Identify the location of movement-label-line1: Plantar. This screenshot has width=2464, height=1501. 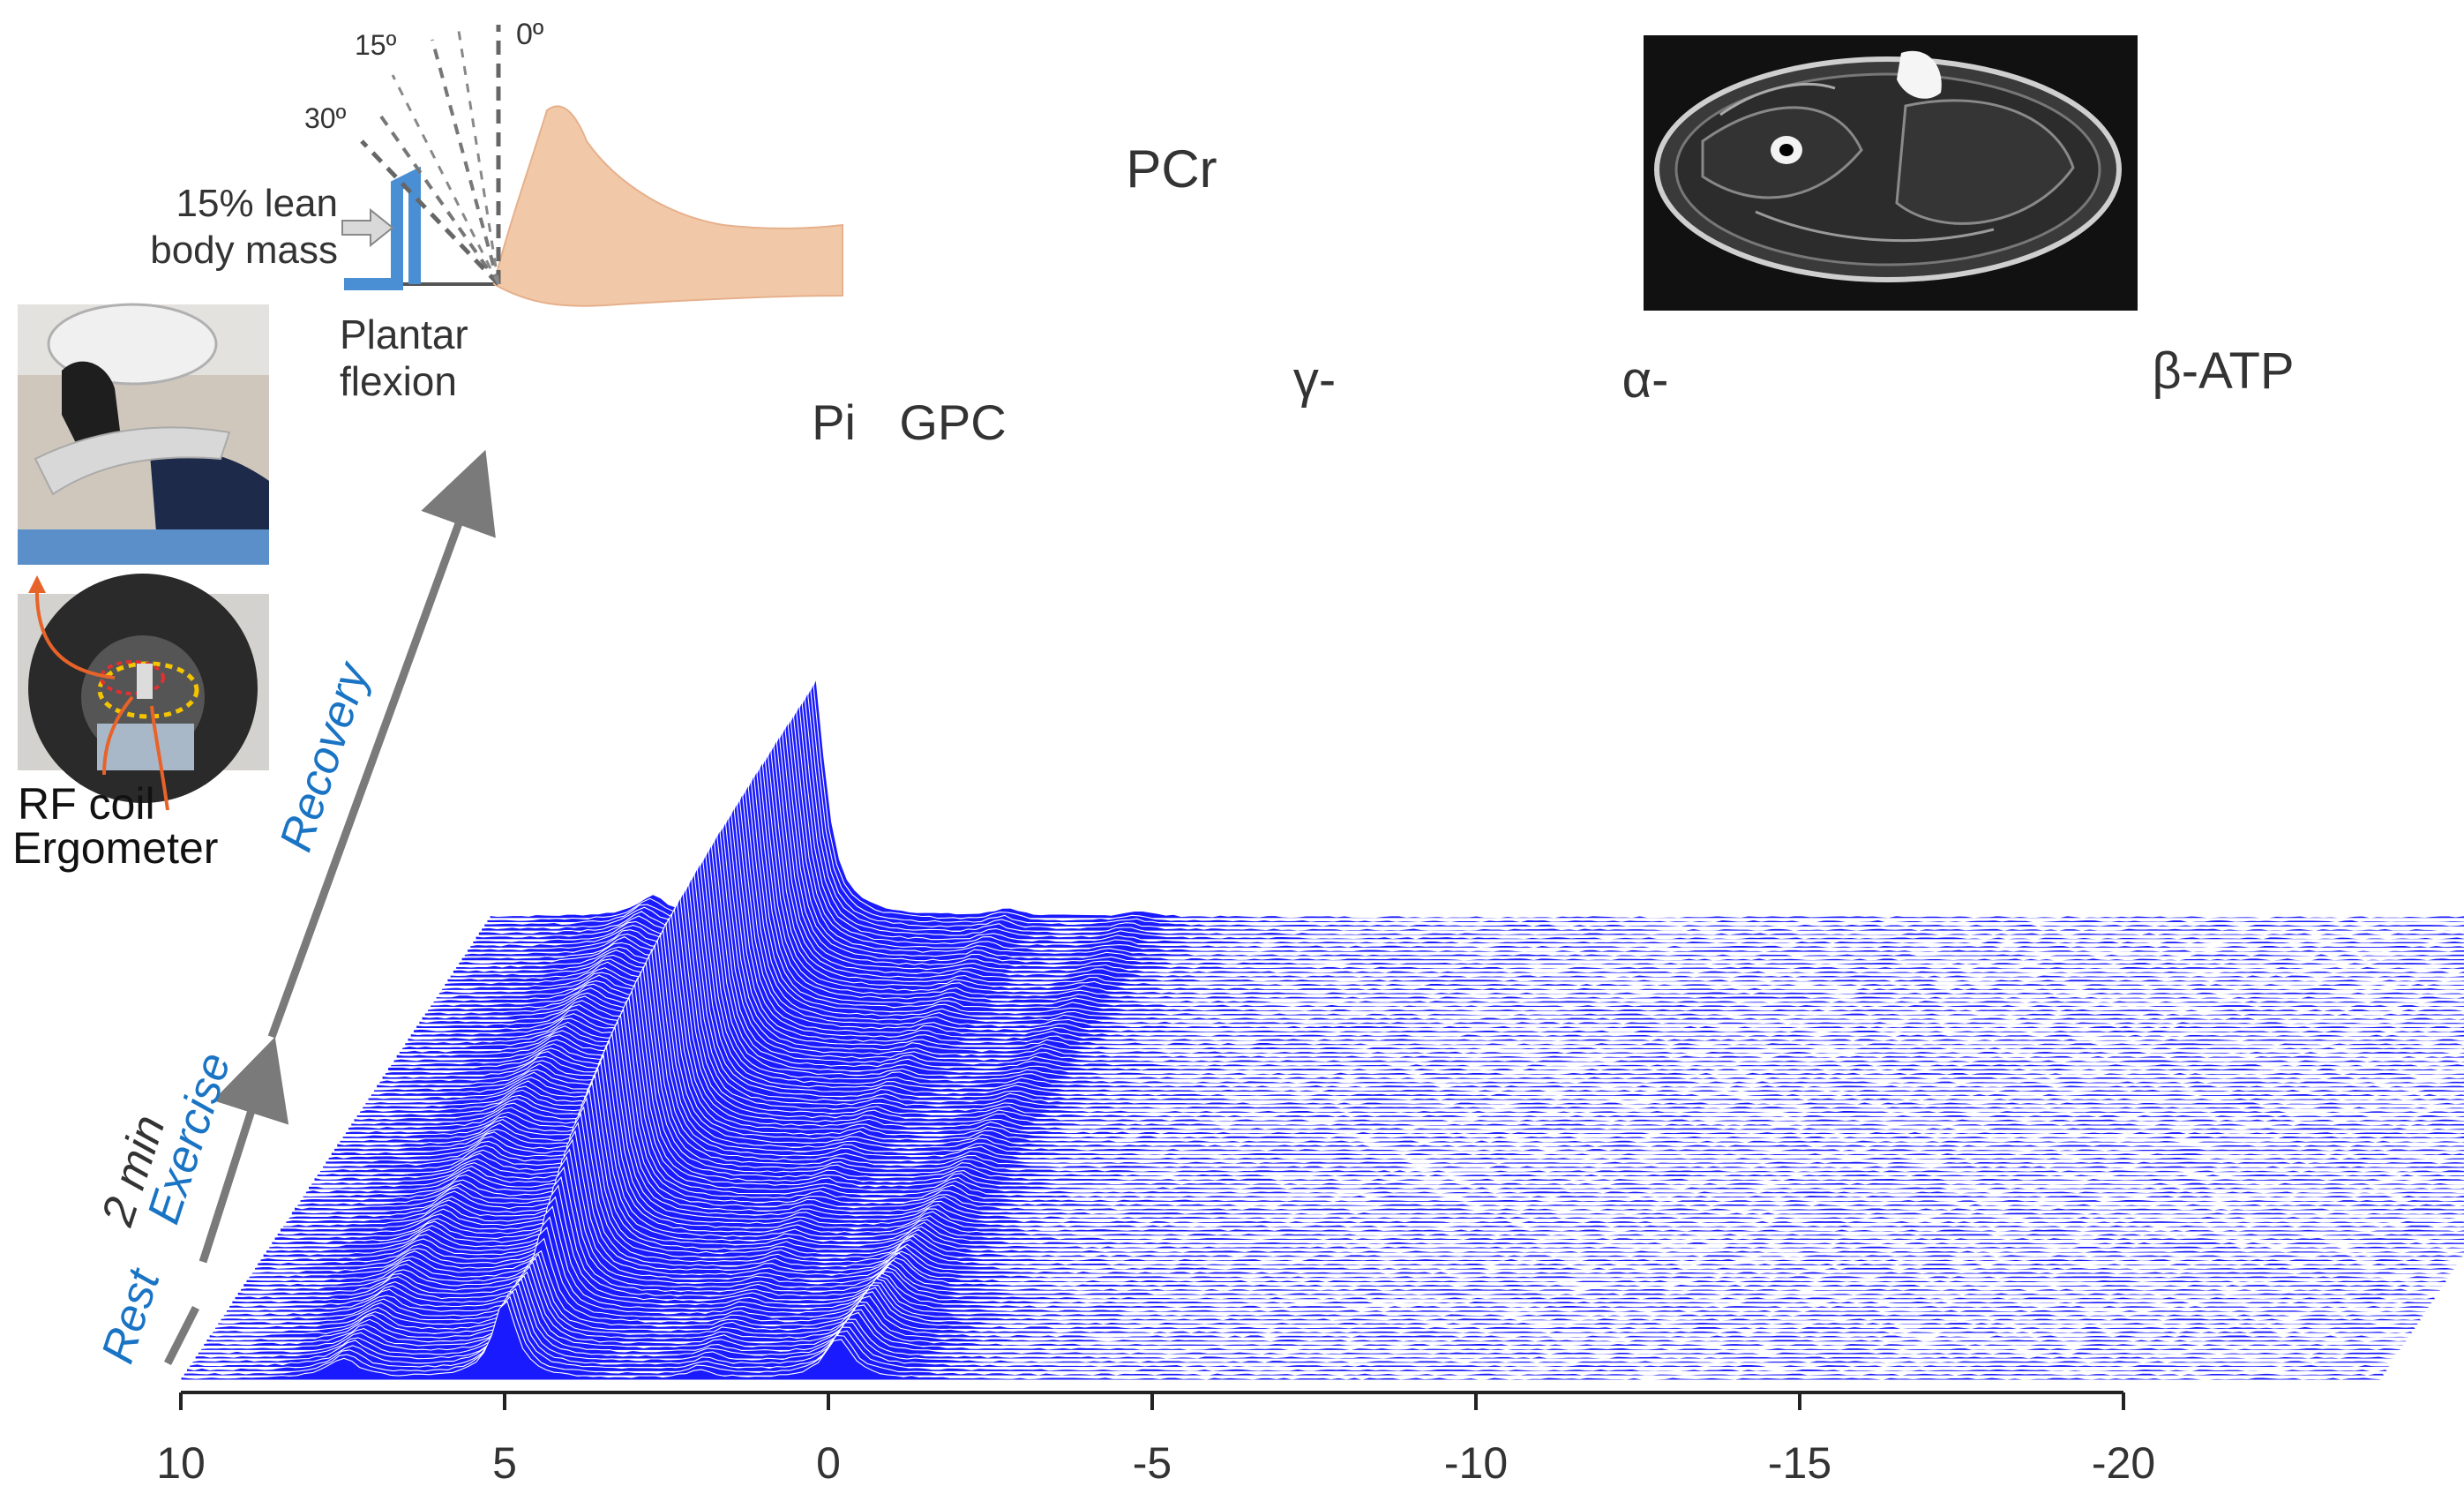
(404, 334).